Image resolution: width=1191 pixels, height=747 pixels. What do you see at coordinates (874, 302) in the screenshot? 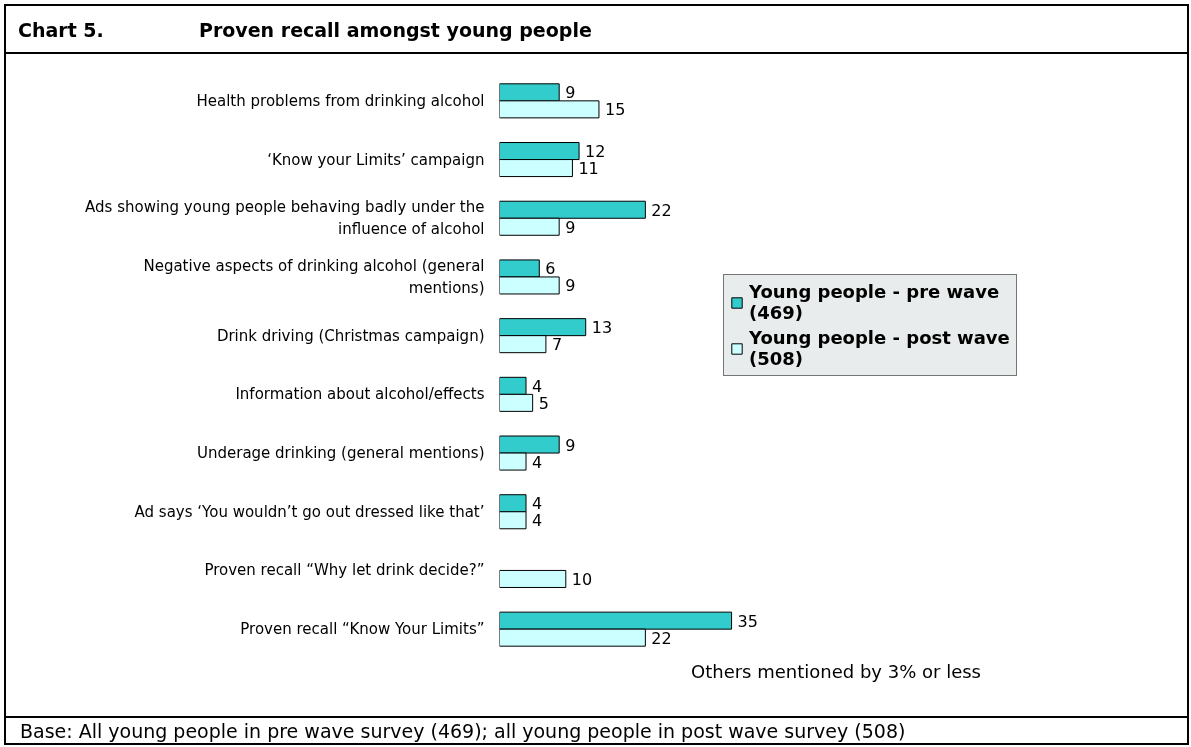
I see `legend-label: Young people - pre wave (469)` at bounding box center [874, 302].